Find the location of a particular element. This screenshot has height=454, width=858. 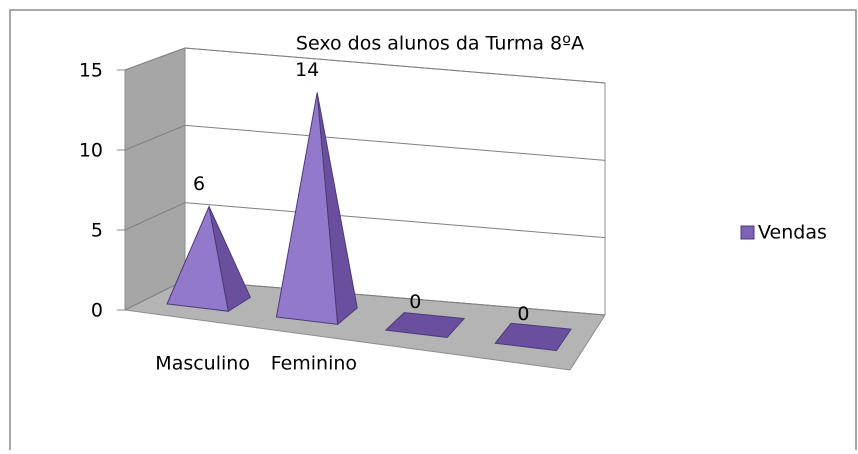

data-label: 14 is located at coordinates (307, 70).